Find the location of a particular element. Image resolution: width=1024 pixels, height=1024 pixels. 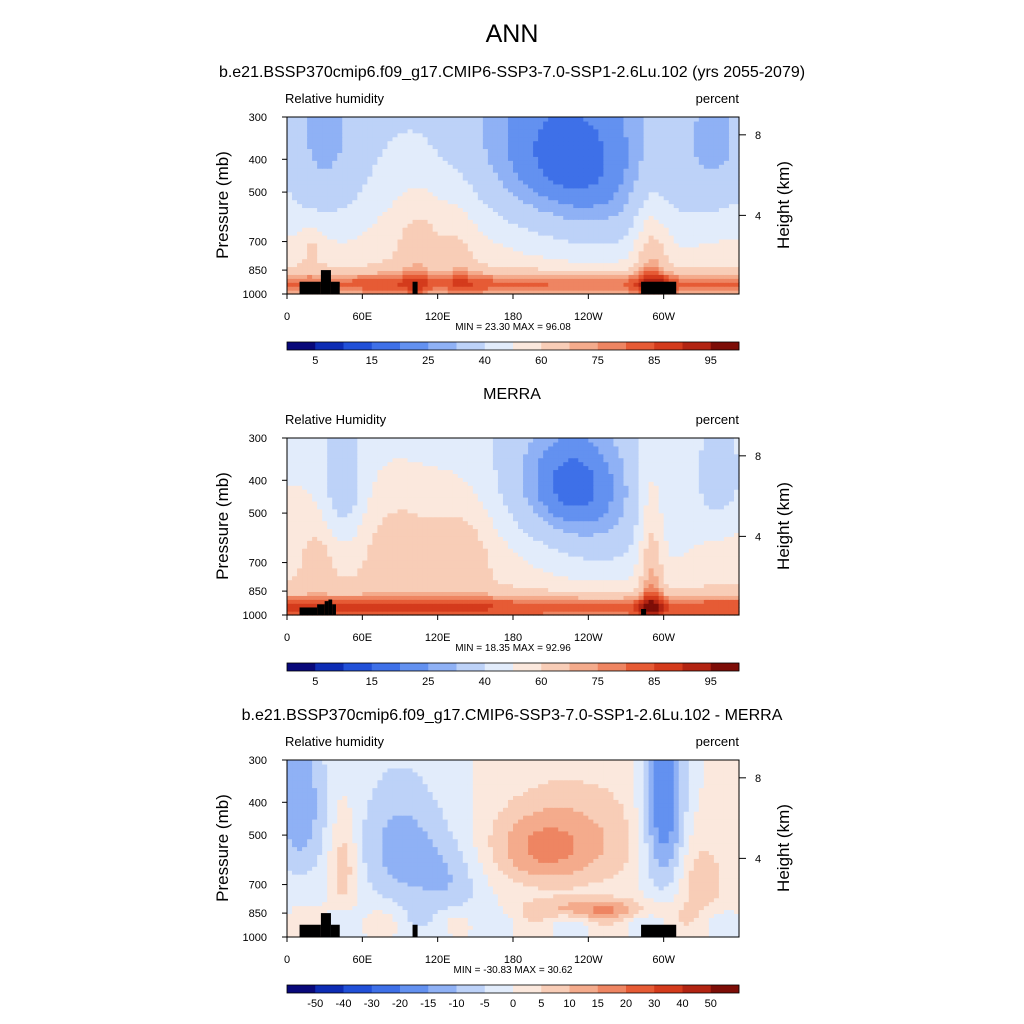

x-tick-label: 0 is located at coordinates (287, 317).